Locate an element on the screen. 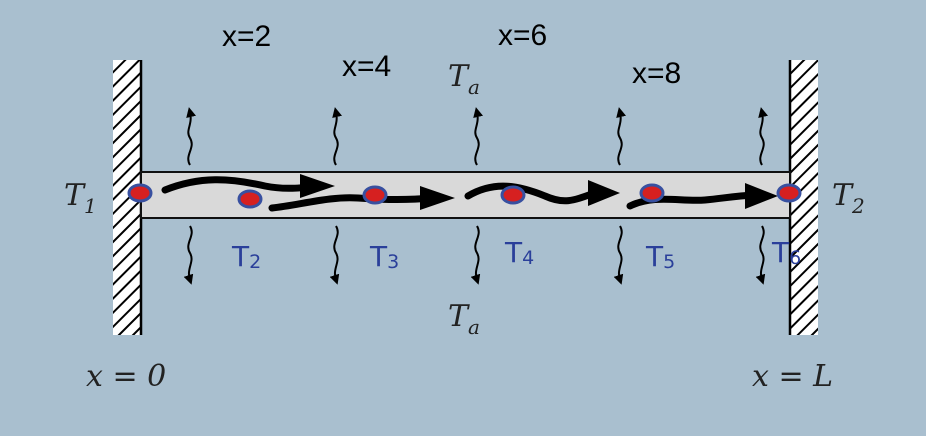 The width and height of the screenshot is (926, 436). label-x4: x=4 is located at coordinates (366, 66).